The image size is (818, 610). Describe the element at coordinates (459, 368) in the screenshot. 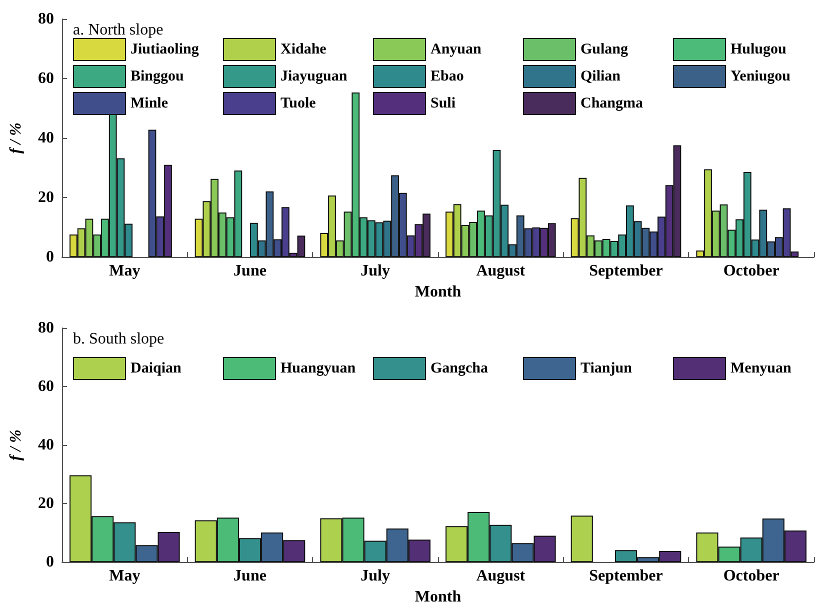

I see `legend-label: Gangcha` at that location.